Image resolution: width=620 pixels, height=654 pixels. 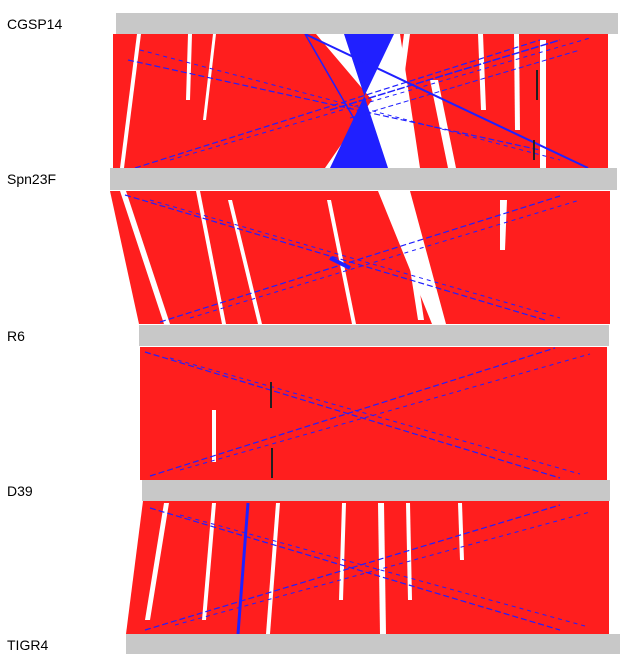 What do you see at coordinates (363, 179) in the screenshot?
I see `genome-bar-spn23f` at bounding box center [363, 179].